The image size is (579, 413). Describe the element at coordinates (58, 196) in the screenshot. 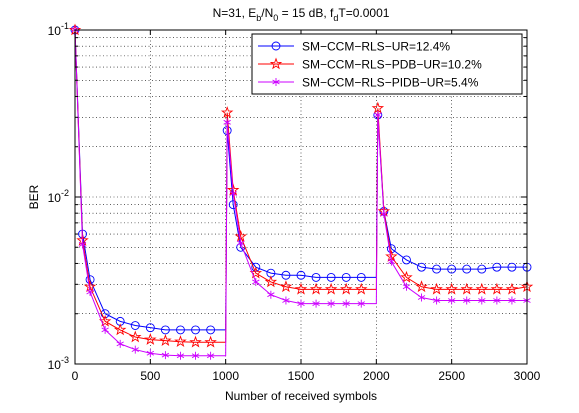

I see `y-tick-label: 10⁻²` at that location.